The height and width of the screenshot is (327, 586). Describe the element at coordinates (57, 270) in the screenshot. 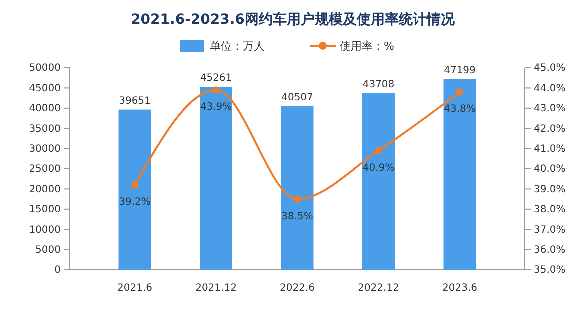

I see `y-tick-label: 0` at that location.